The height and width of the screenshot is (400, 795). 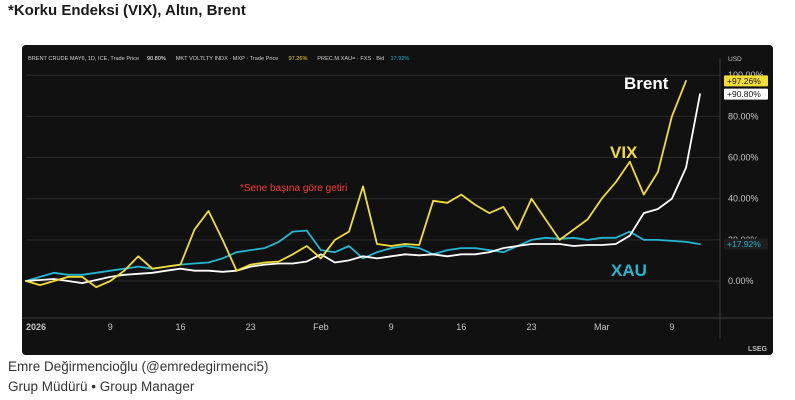 What do you see at coordinates (321, 327) in the screenshot?
I see `x-tick-label: Feb` at bounding box center [321, 327].